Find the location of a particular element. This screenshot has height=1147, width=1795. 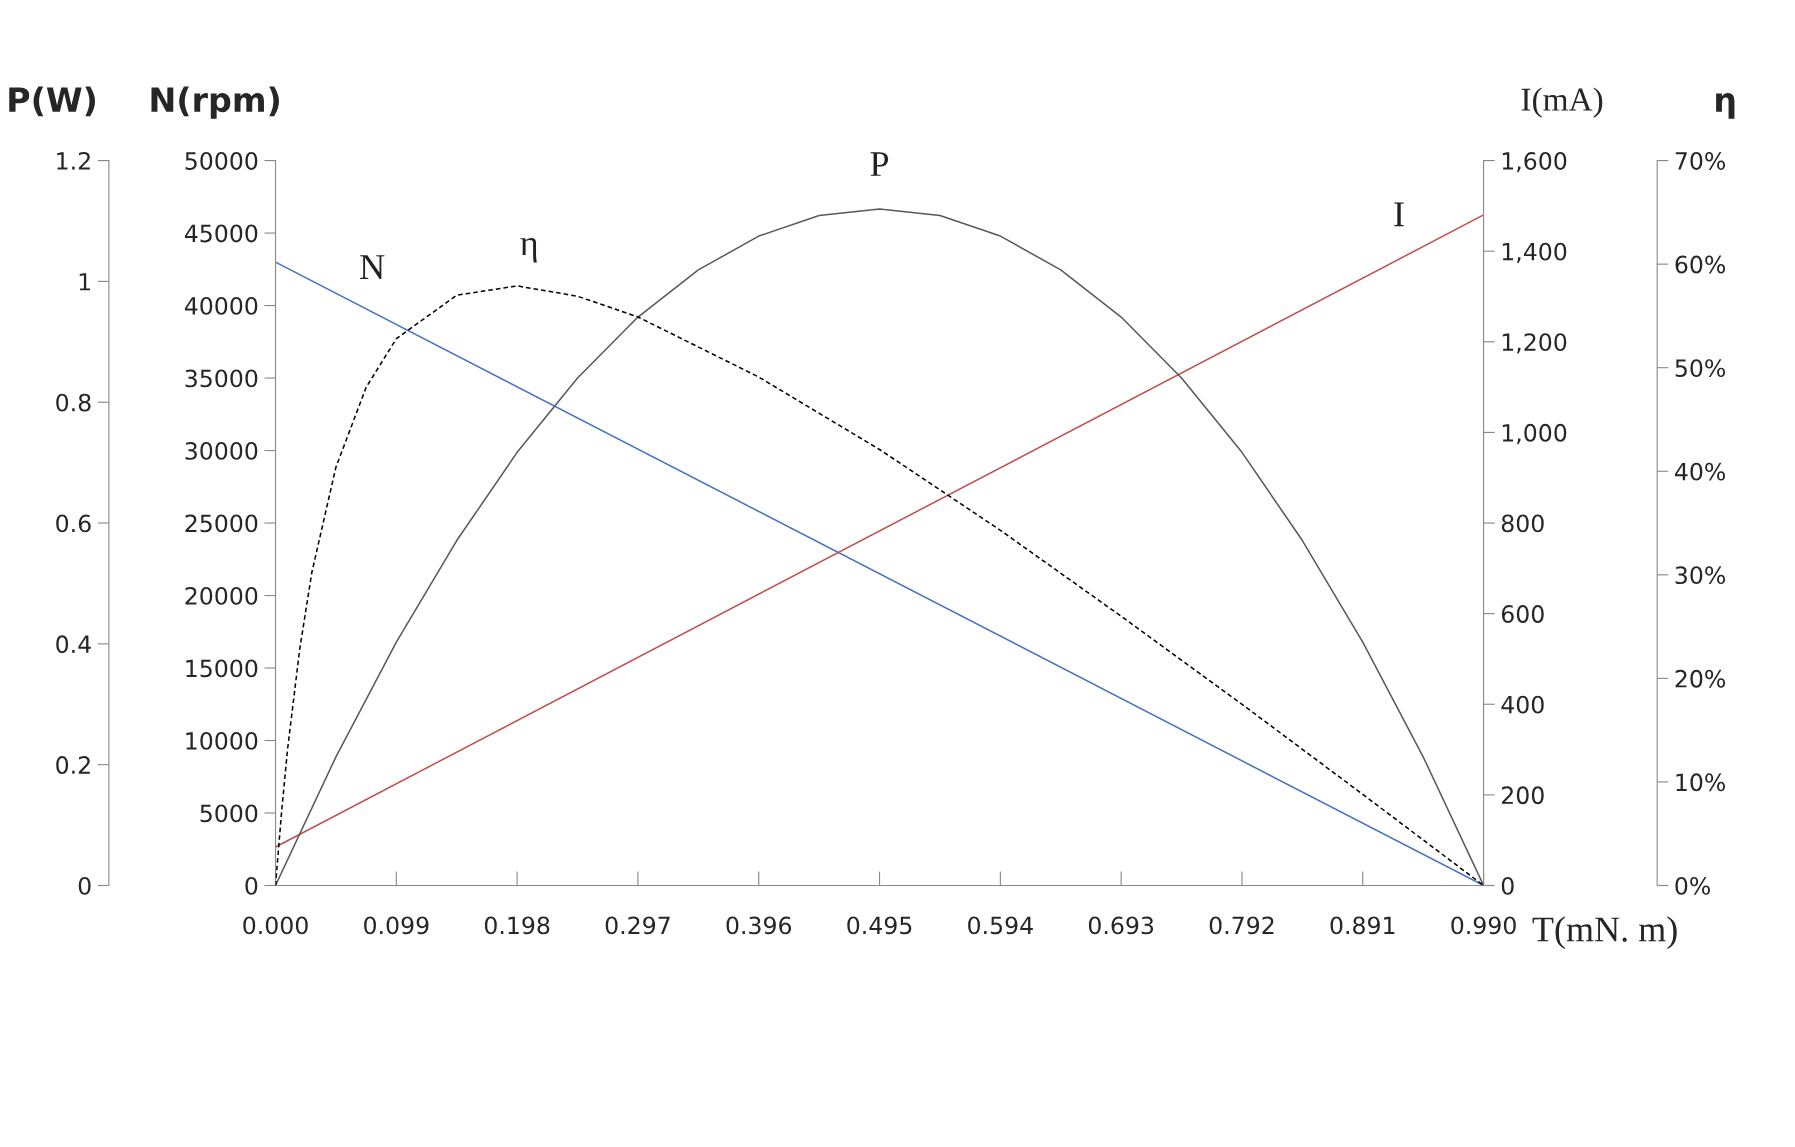

y2-tick-label: 60% is located at coordinates (1700, 264).